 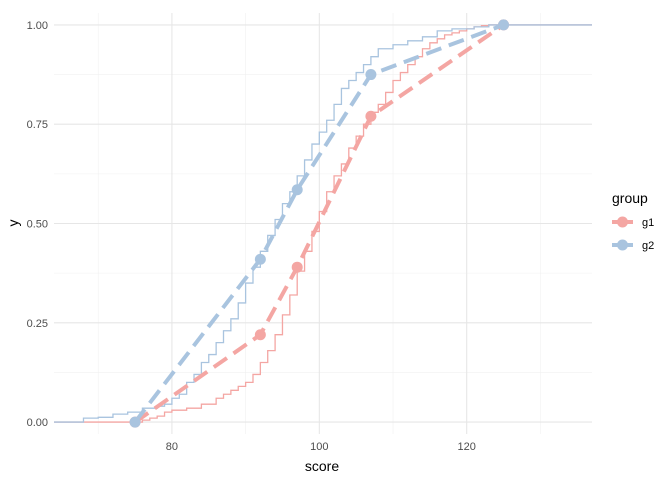 What do you see at coordinates (648, 223) in the screenshot?
I see `legend-label: g1` at bounding box center [648, 223].